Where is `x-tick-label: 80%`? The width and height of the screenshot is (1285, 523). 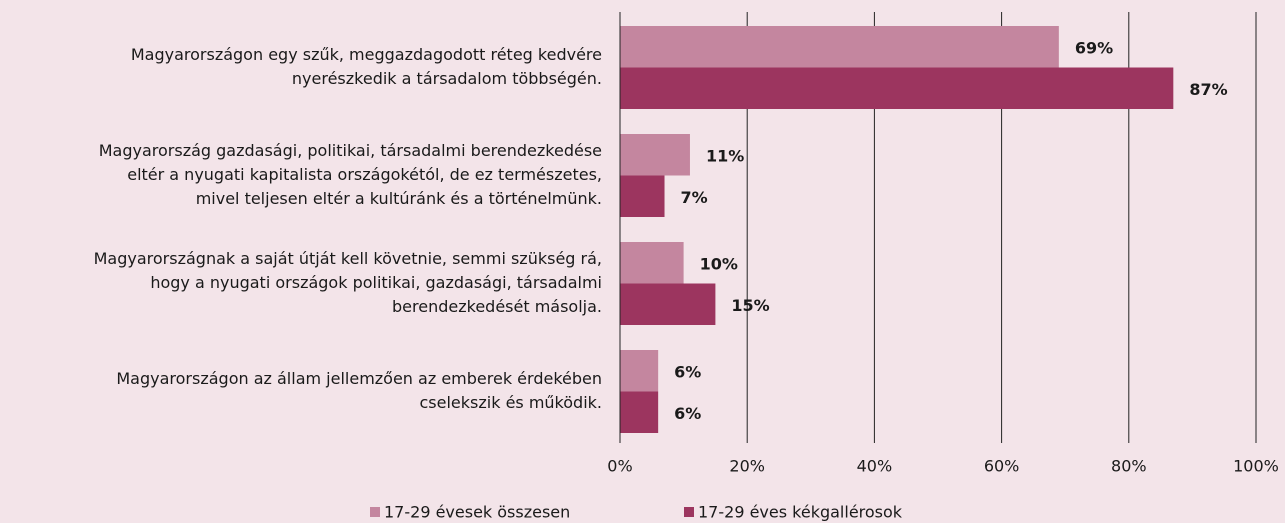 x-tick-label: 80% is located at coordinates (1129, 466).